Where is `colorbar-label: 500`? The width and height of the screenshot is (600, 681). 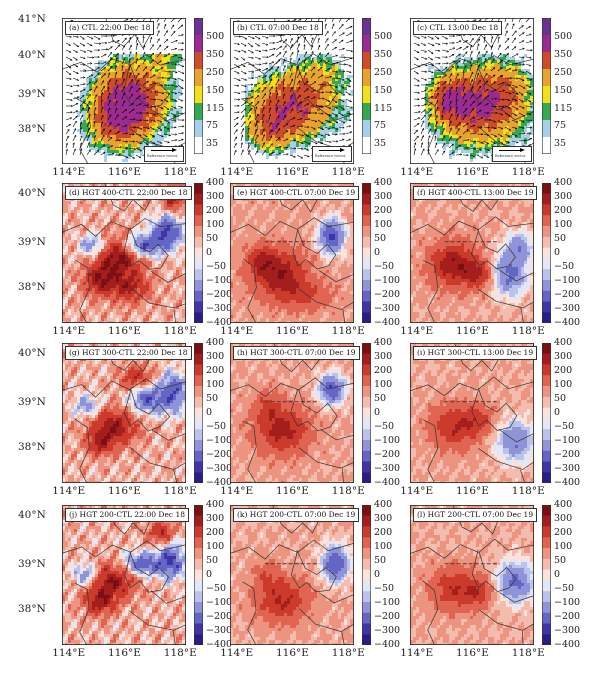 colorbar-label: 500 is located at coordinates (563, 36).